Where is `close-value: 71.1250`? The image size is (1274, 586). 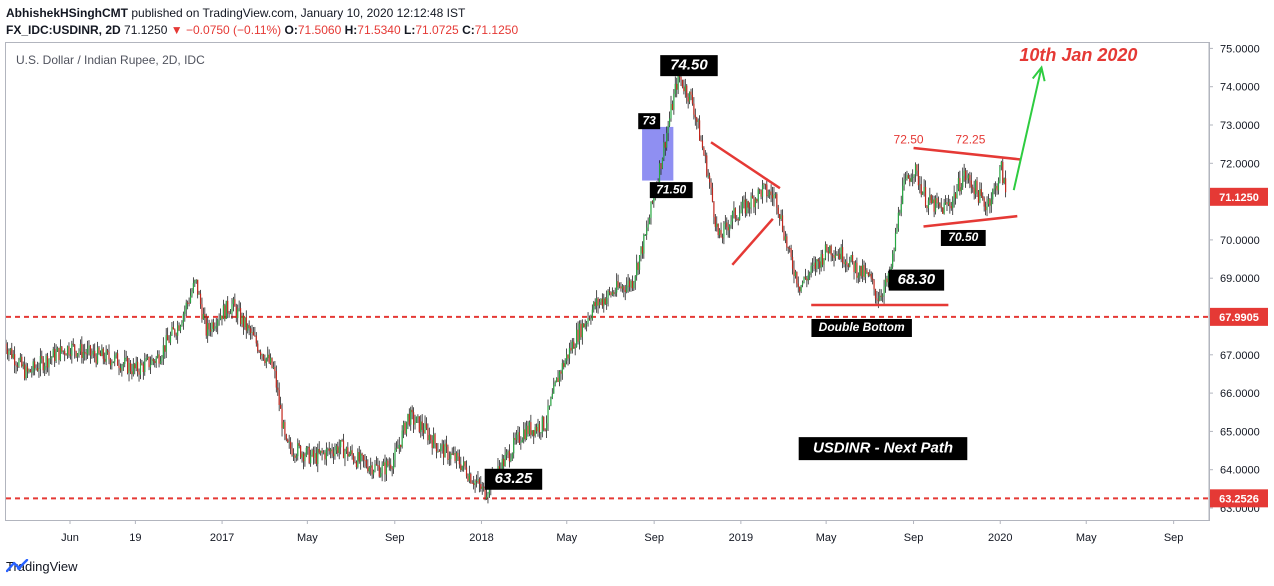 close-value: 71.1250 is located at coordinates (496, 30).